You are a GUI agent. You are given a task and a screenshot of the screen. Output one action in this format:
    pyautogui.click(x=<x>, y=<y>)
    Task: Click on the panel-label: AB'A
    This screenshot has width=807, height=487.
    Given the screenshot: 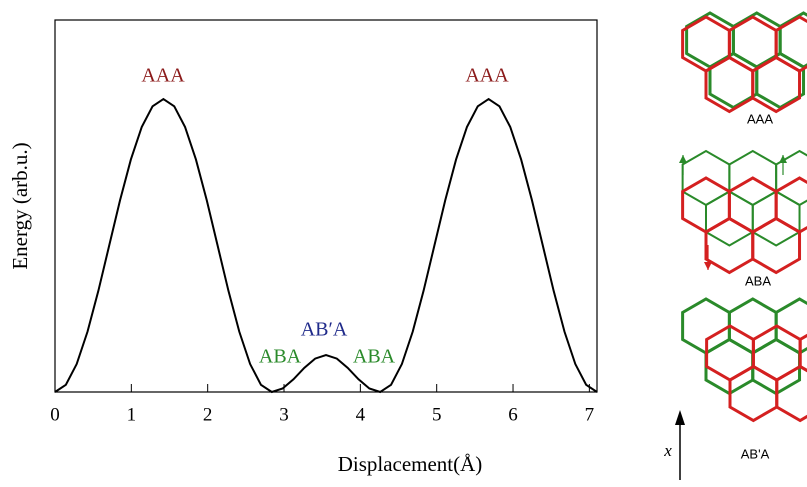 What is the action you would take?
    pyautogui.click(x=755, y=453)
    